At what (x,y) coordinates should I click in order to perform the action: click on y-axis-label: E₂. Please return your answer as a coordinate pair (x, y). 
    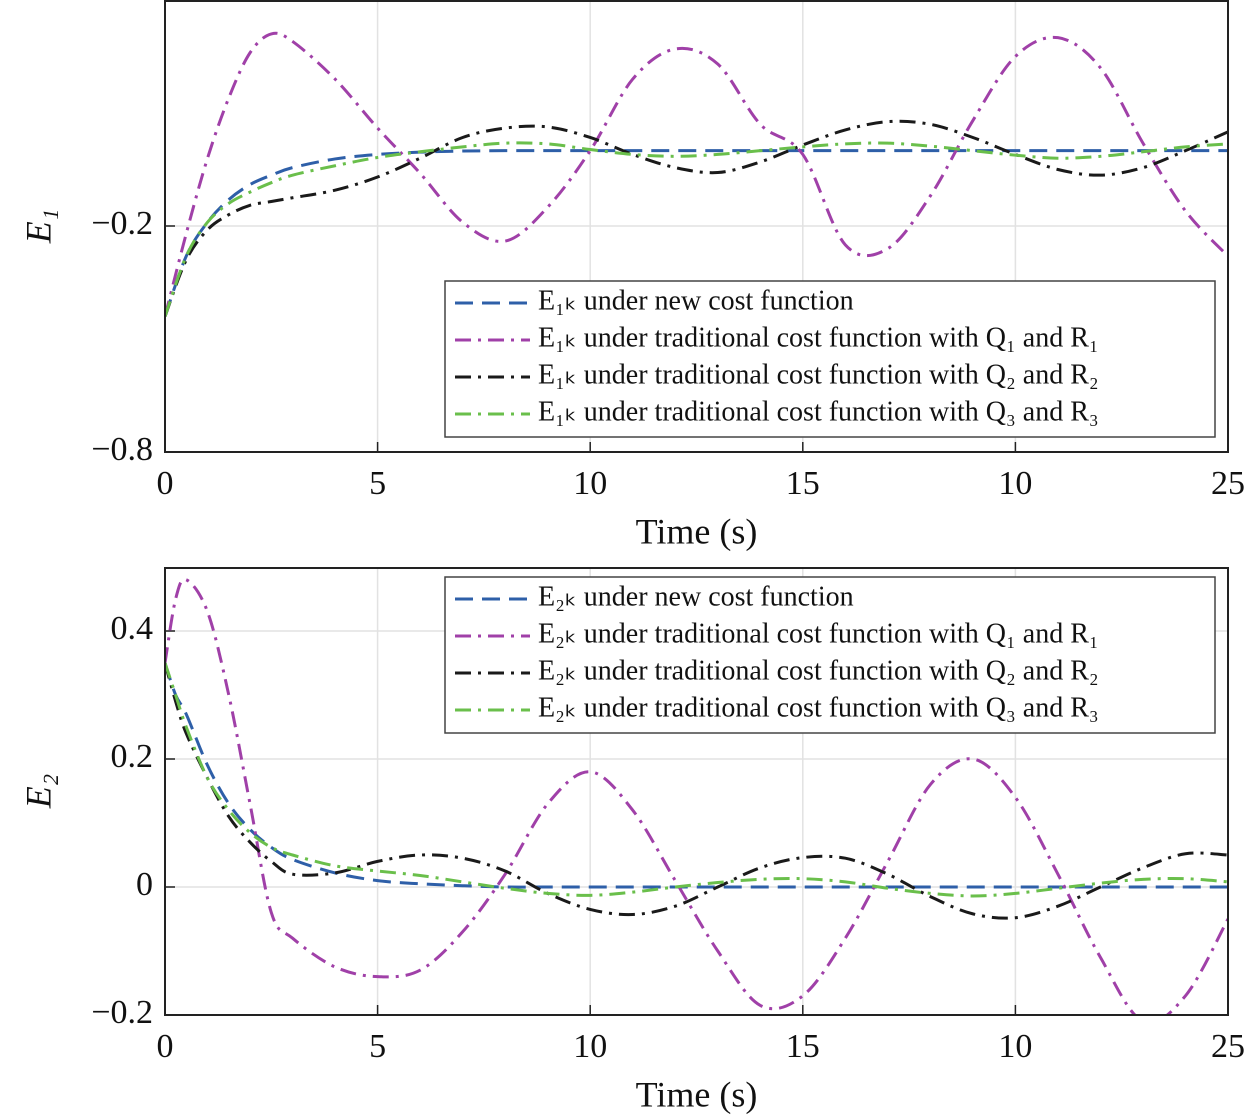
    Looking at the image, I should click on (38, 792).